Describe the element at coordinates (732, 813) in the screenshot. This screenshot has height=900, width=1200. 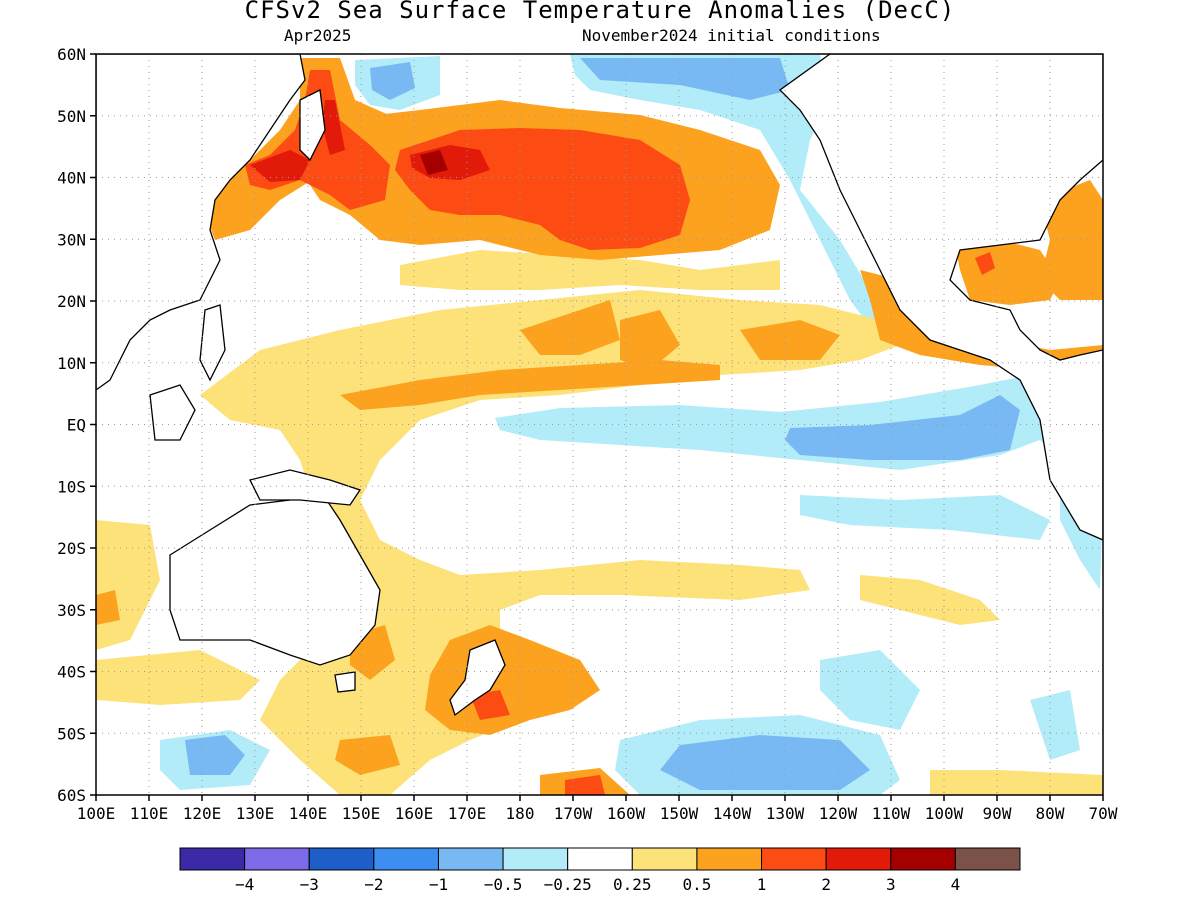
I see `lon-tick-label: 140W` at that location.